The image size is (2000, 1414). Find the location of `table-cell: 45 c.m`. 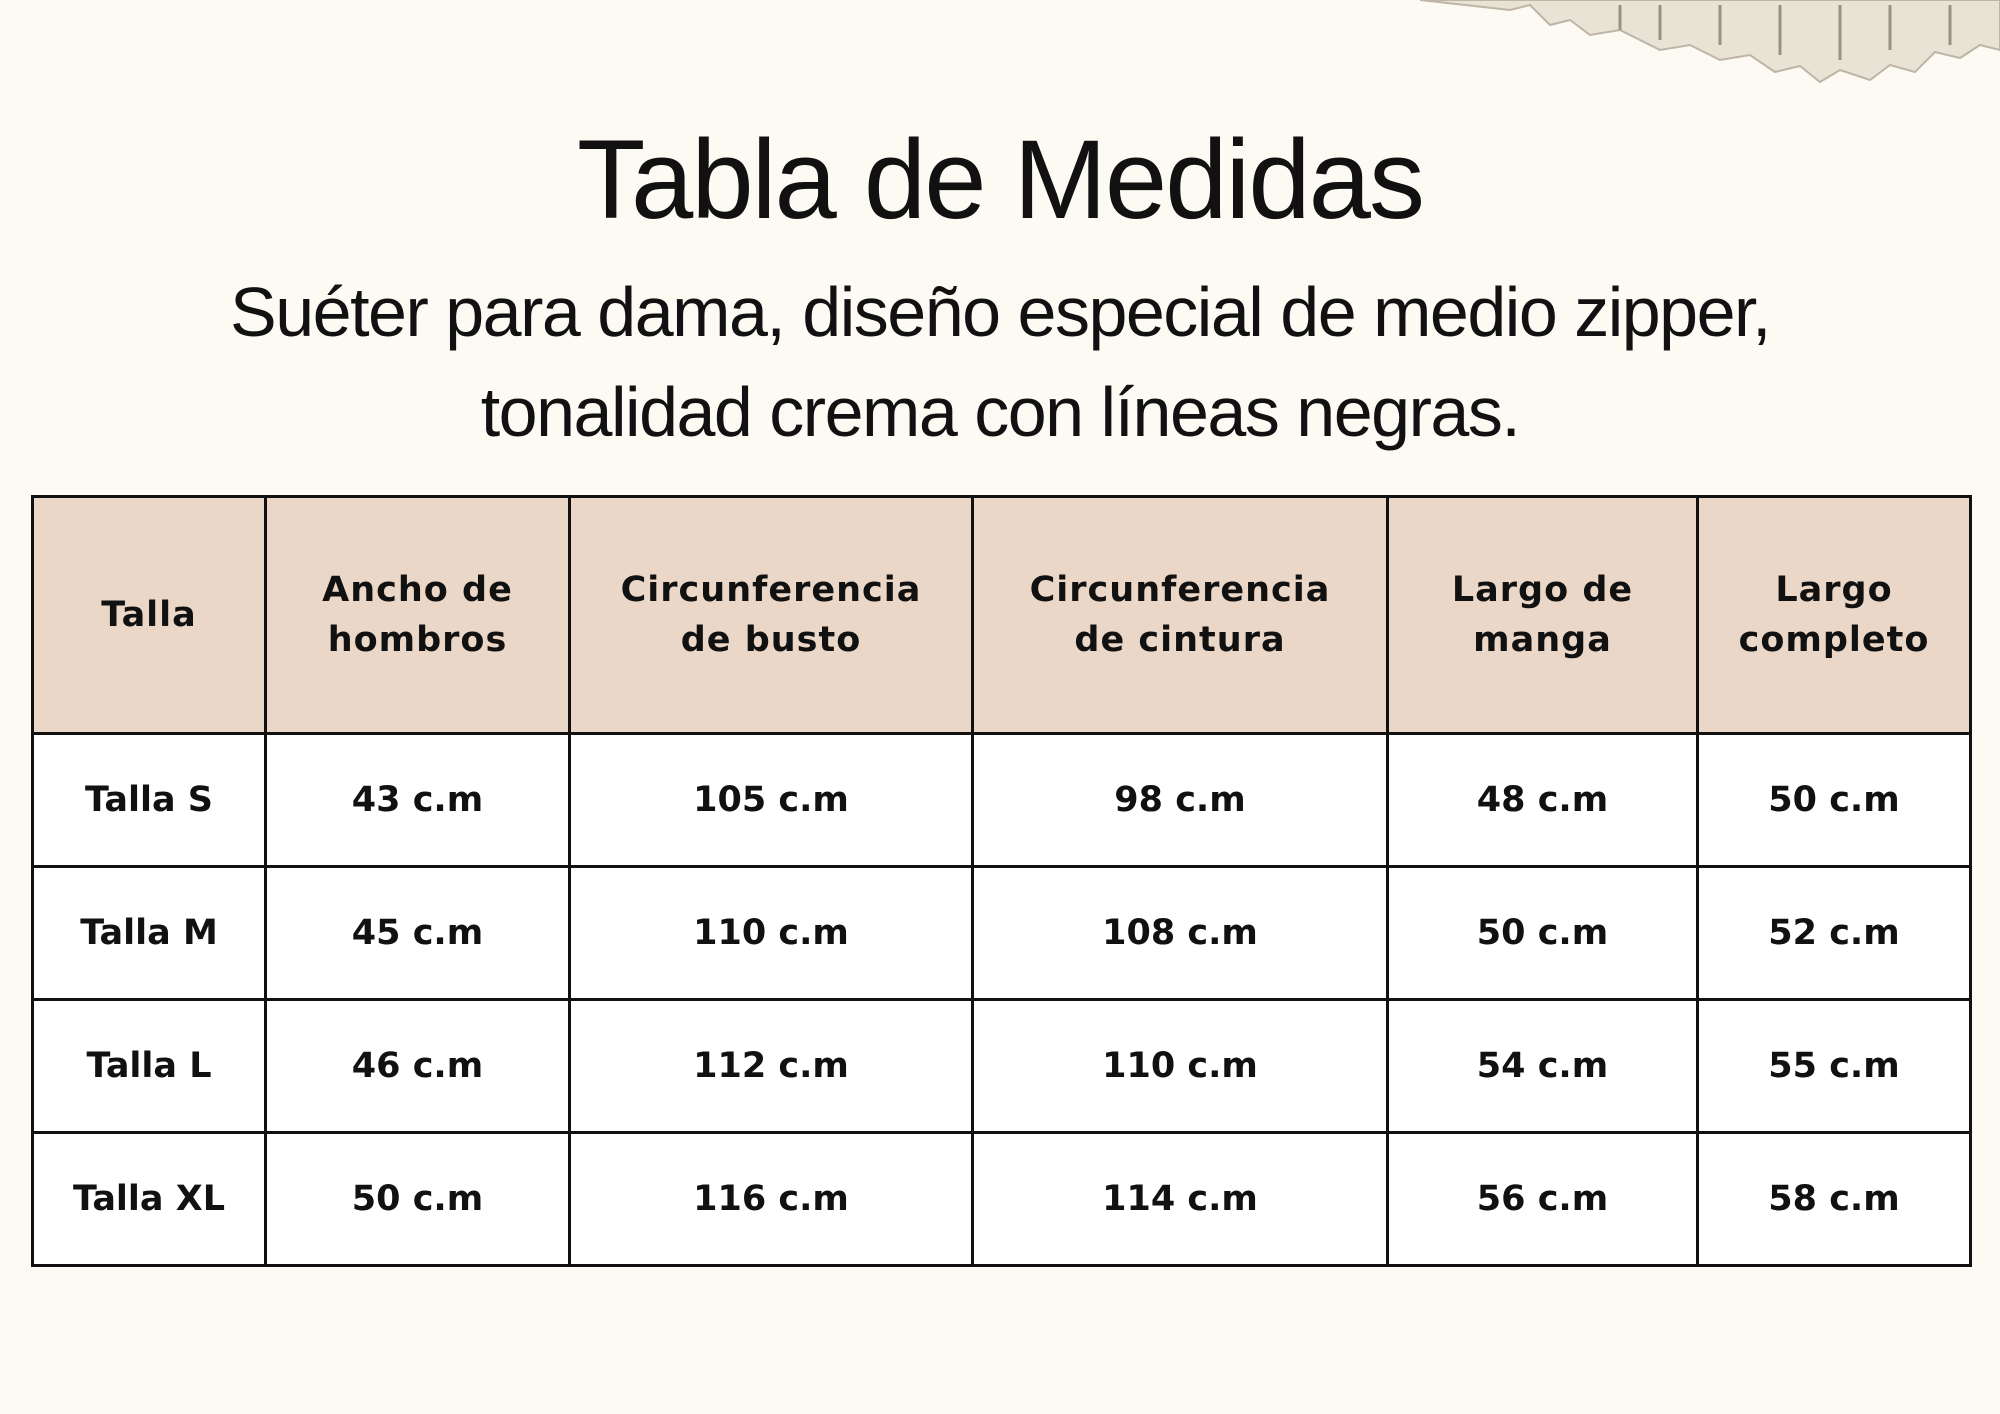

table-cell: 45 c.m is located at coordinates (417, 933).